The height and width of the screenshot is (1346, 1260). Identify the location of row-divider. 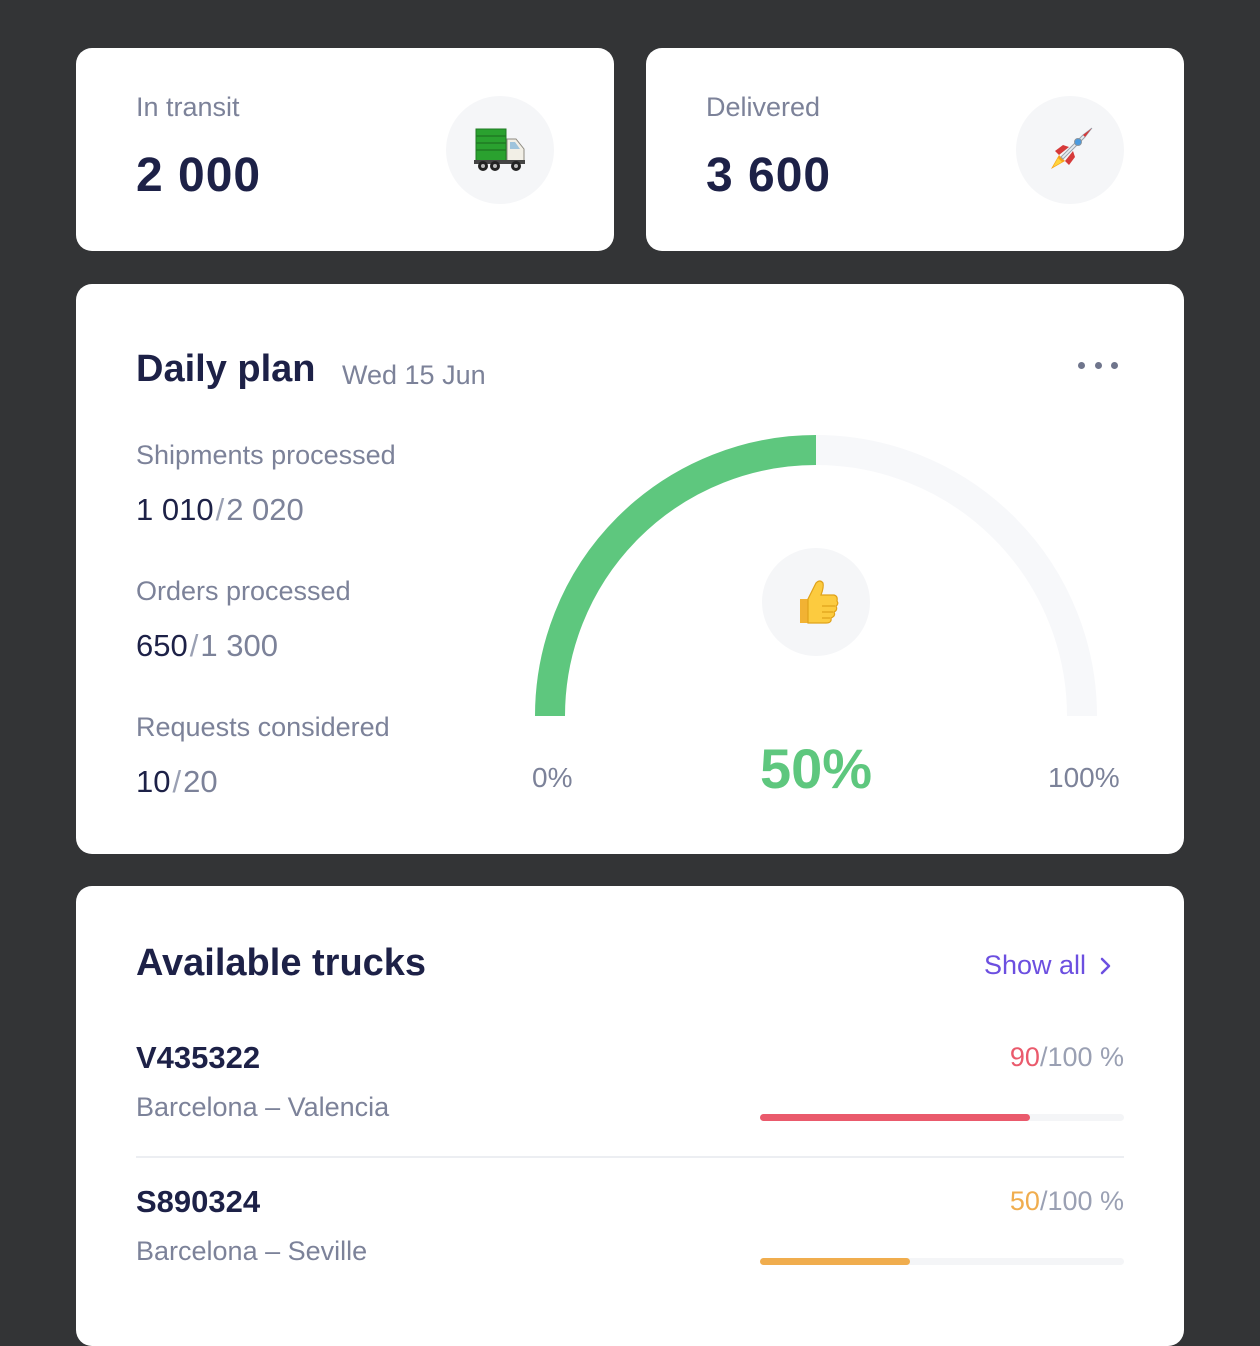
(630, 1157).